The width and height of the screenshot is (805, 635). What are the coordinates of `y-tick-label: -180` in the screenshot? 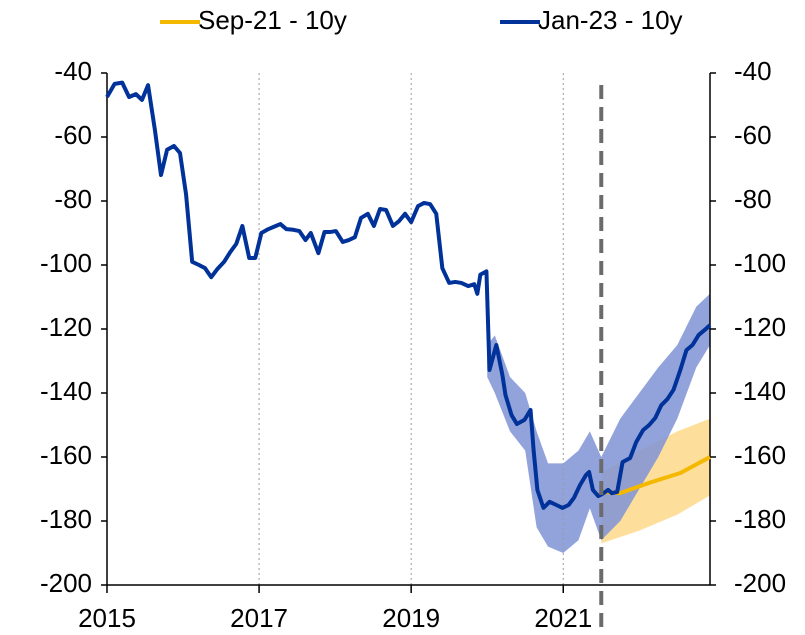 It's located at (66, 519).